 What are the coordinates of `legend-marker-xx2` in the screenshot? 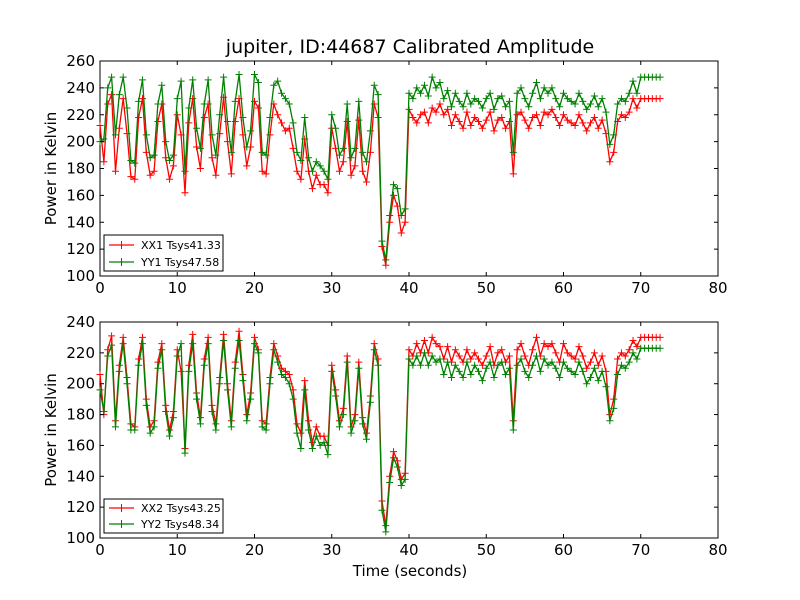 It's located at (121, 508).